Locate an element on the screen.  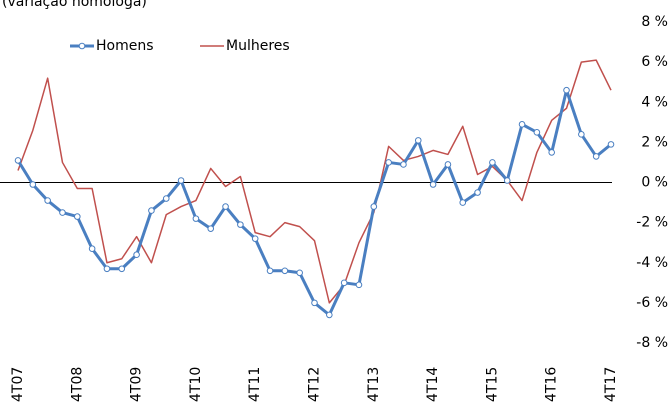
legend-label: Mulheres is located at coordinates (258, 46).